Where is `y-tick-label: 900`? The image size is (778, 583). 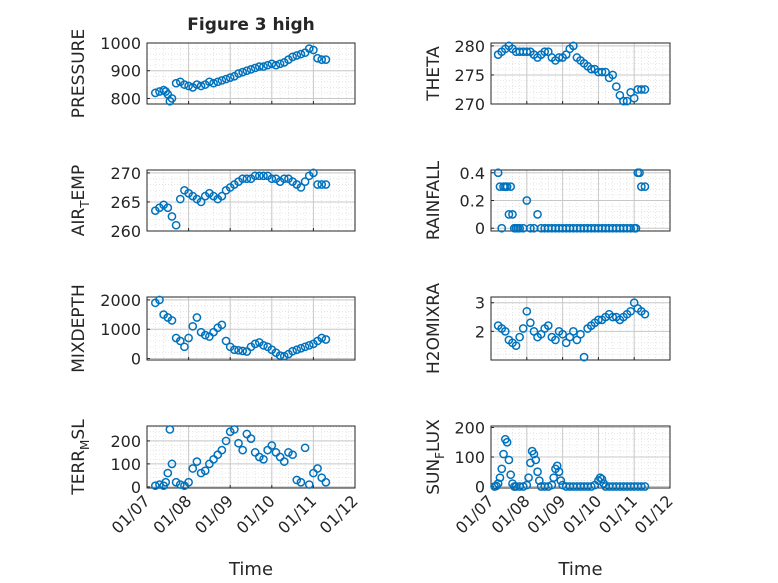
y-tick-label: 900 is located at coordinates (125, 71).